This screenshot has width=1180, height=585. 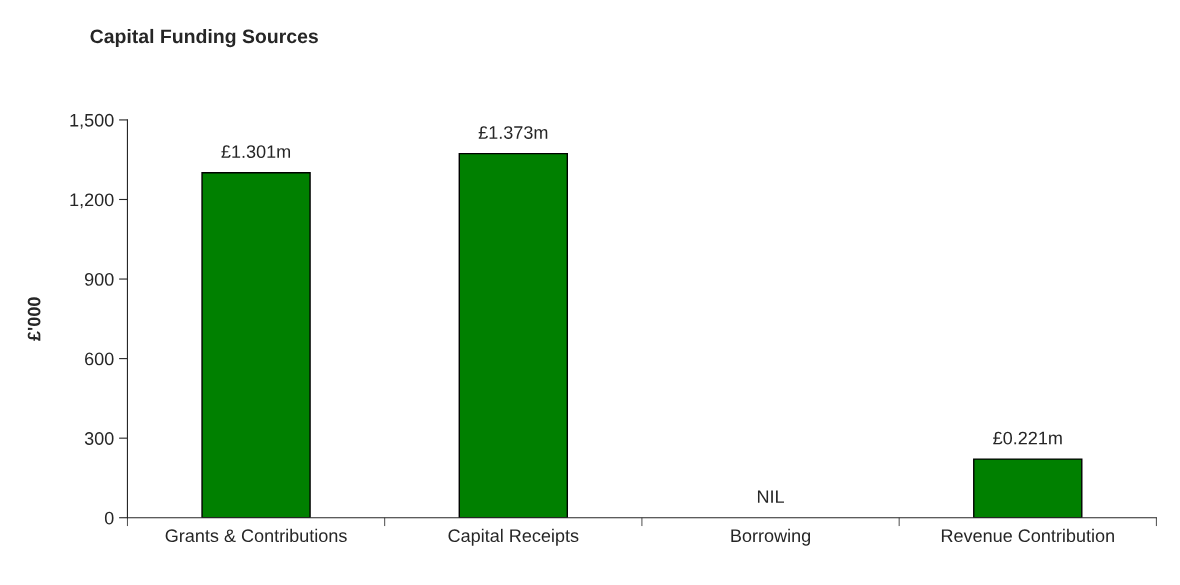 What do you see at coordinates (256, 535) in the screenshot?
I see `x-tick-label: Grants & Contributions` at bounding box center [256, 535].